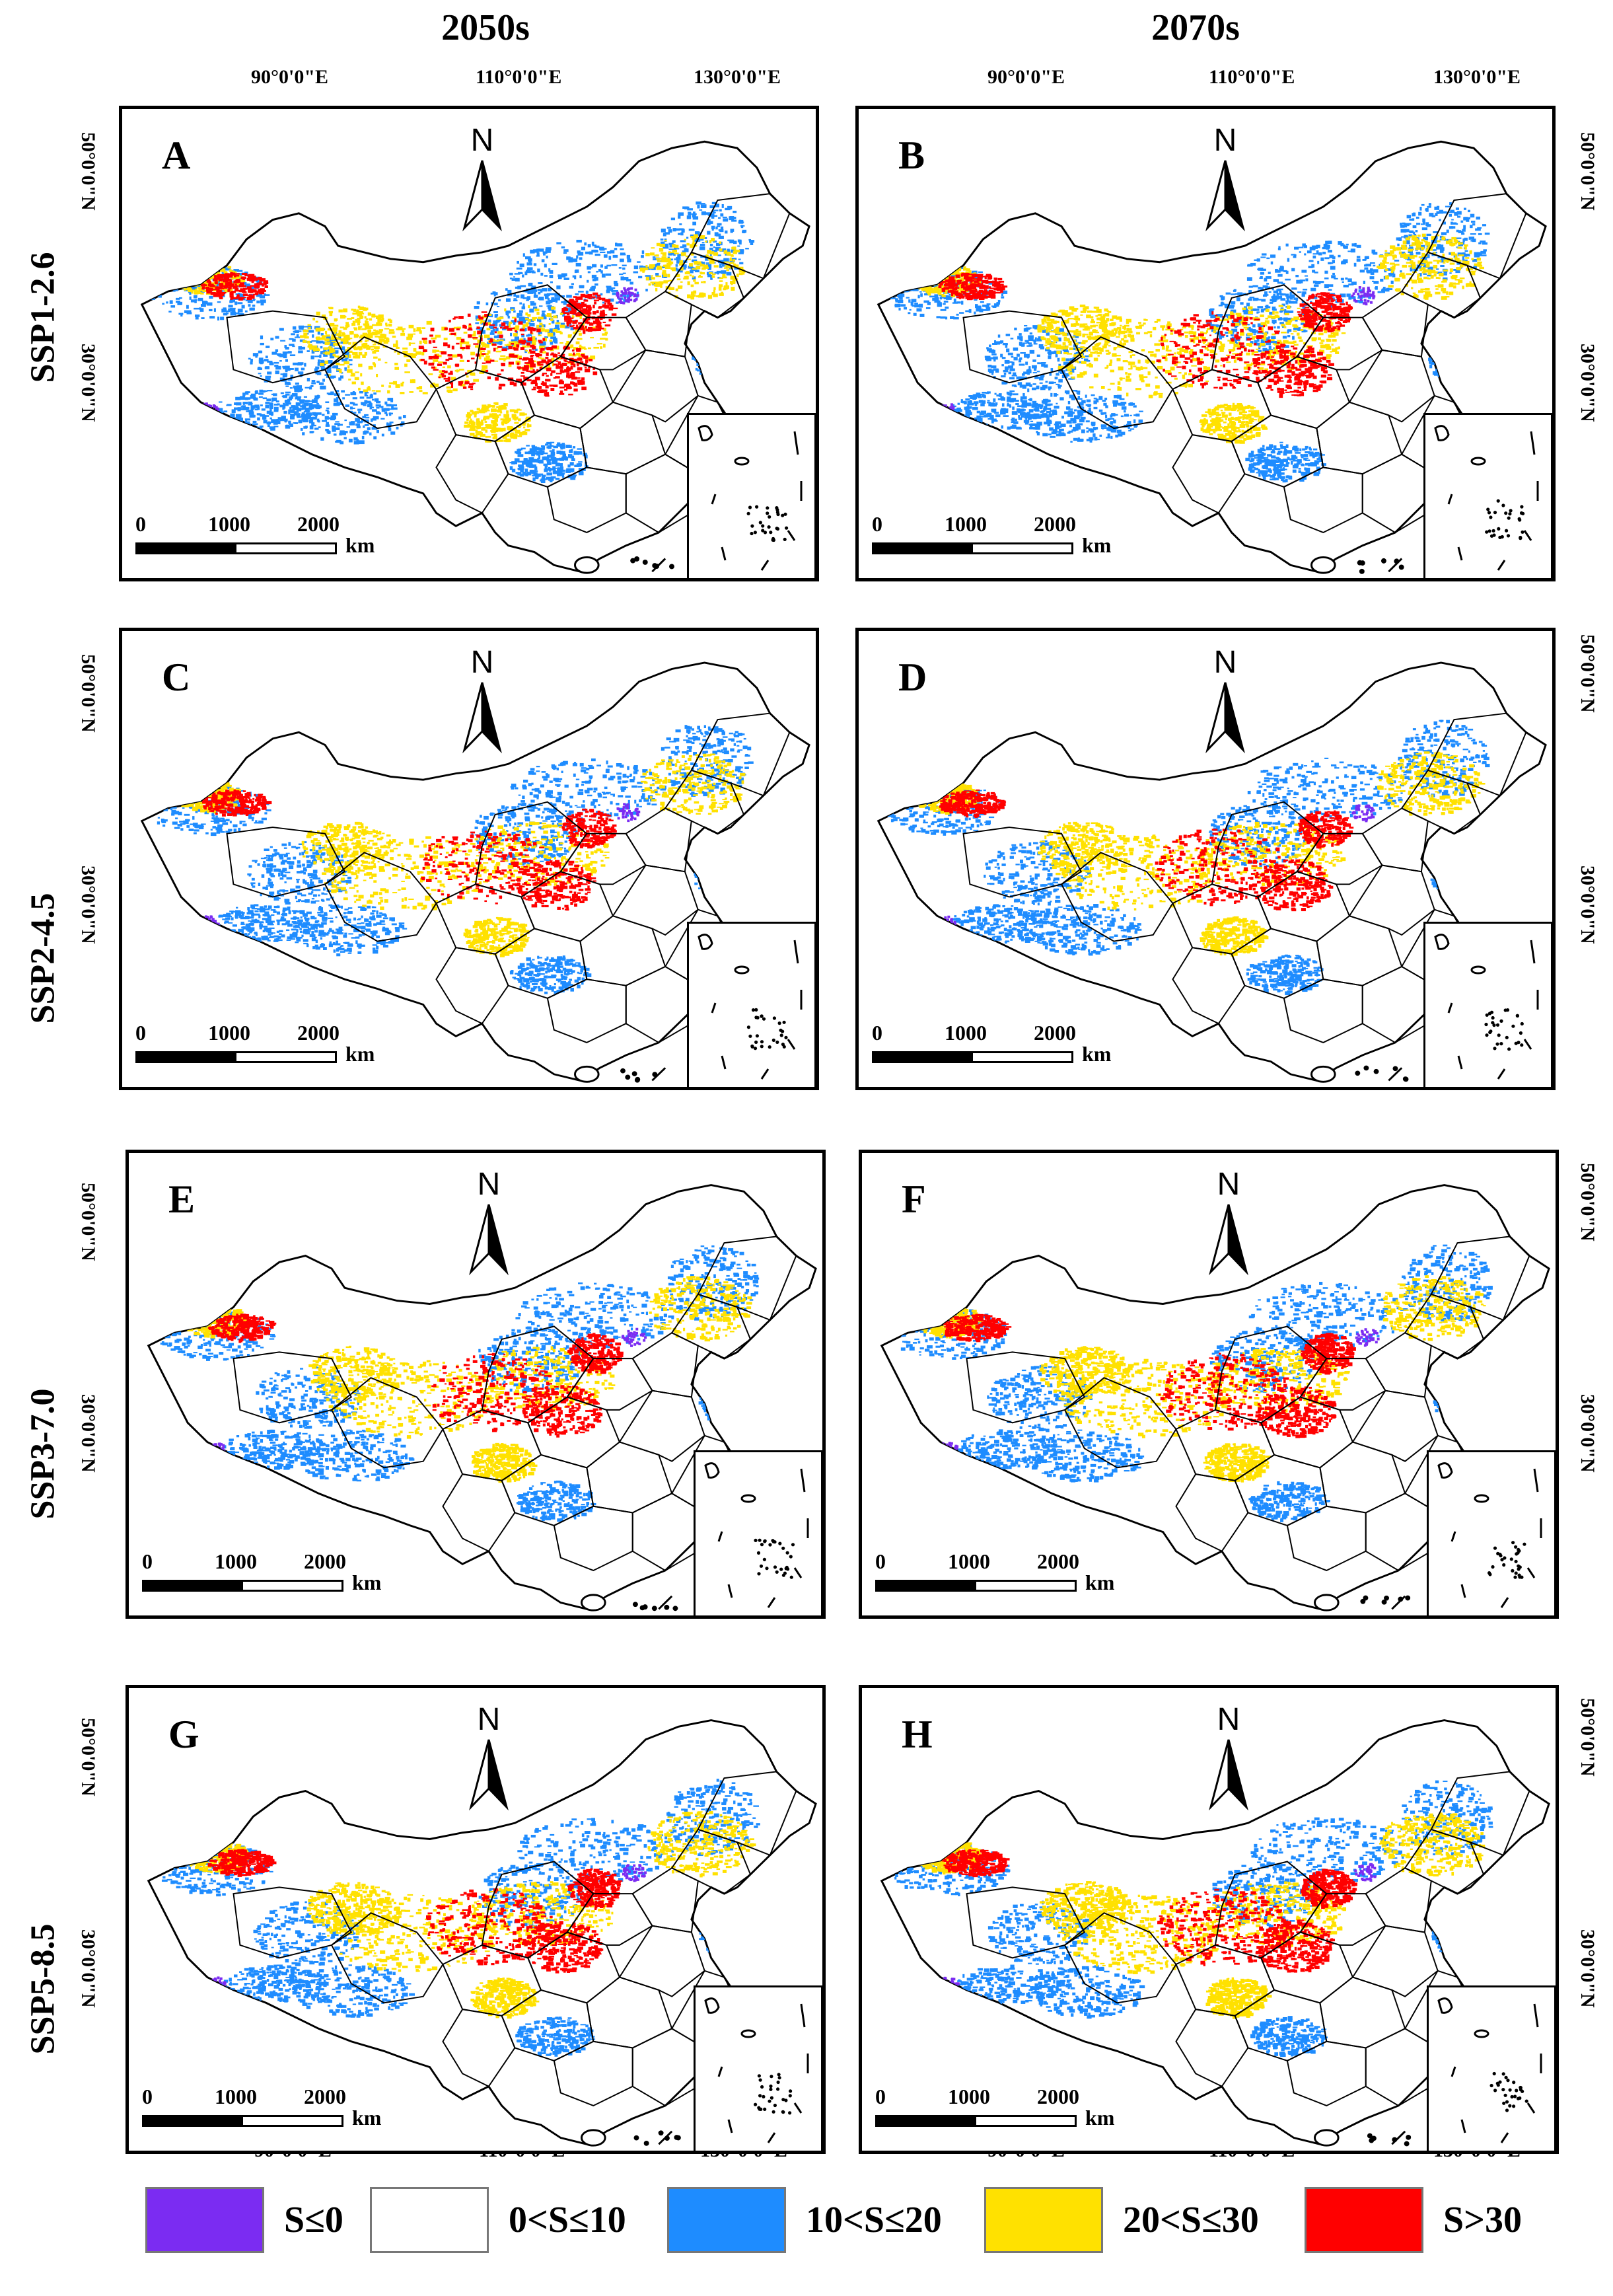 Image resolution: width=1613 pixels, height=2296 pixels. Describe the element at coordinates (313, 2220) in the screenshot. I see `legend-label-s-le-0: S≤0` at that location.